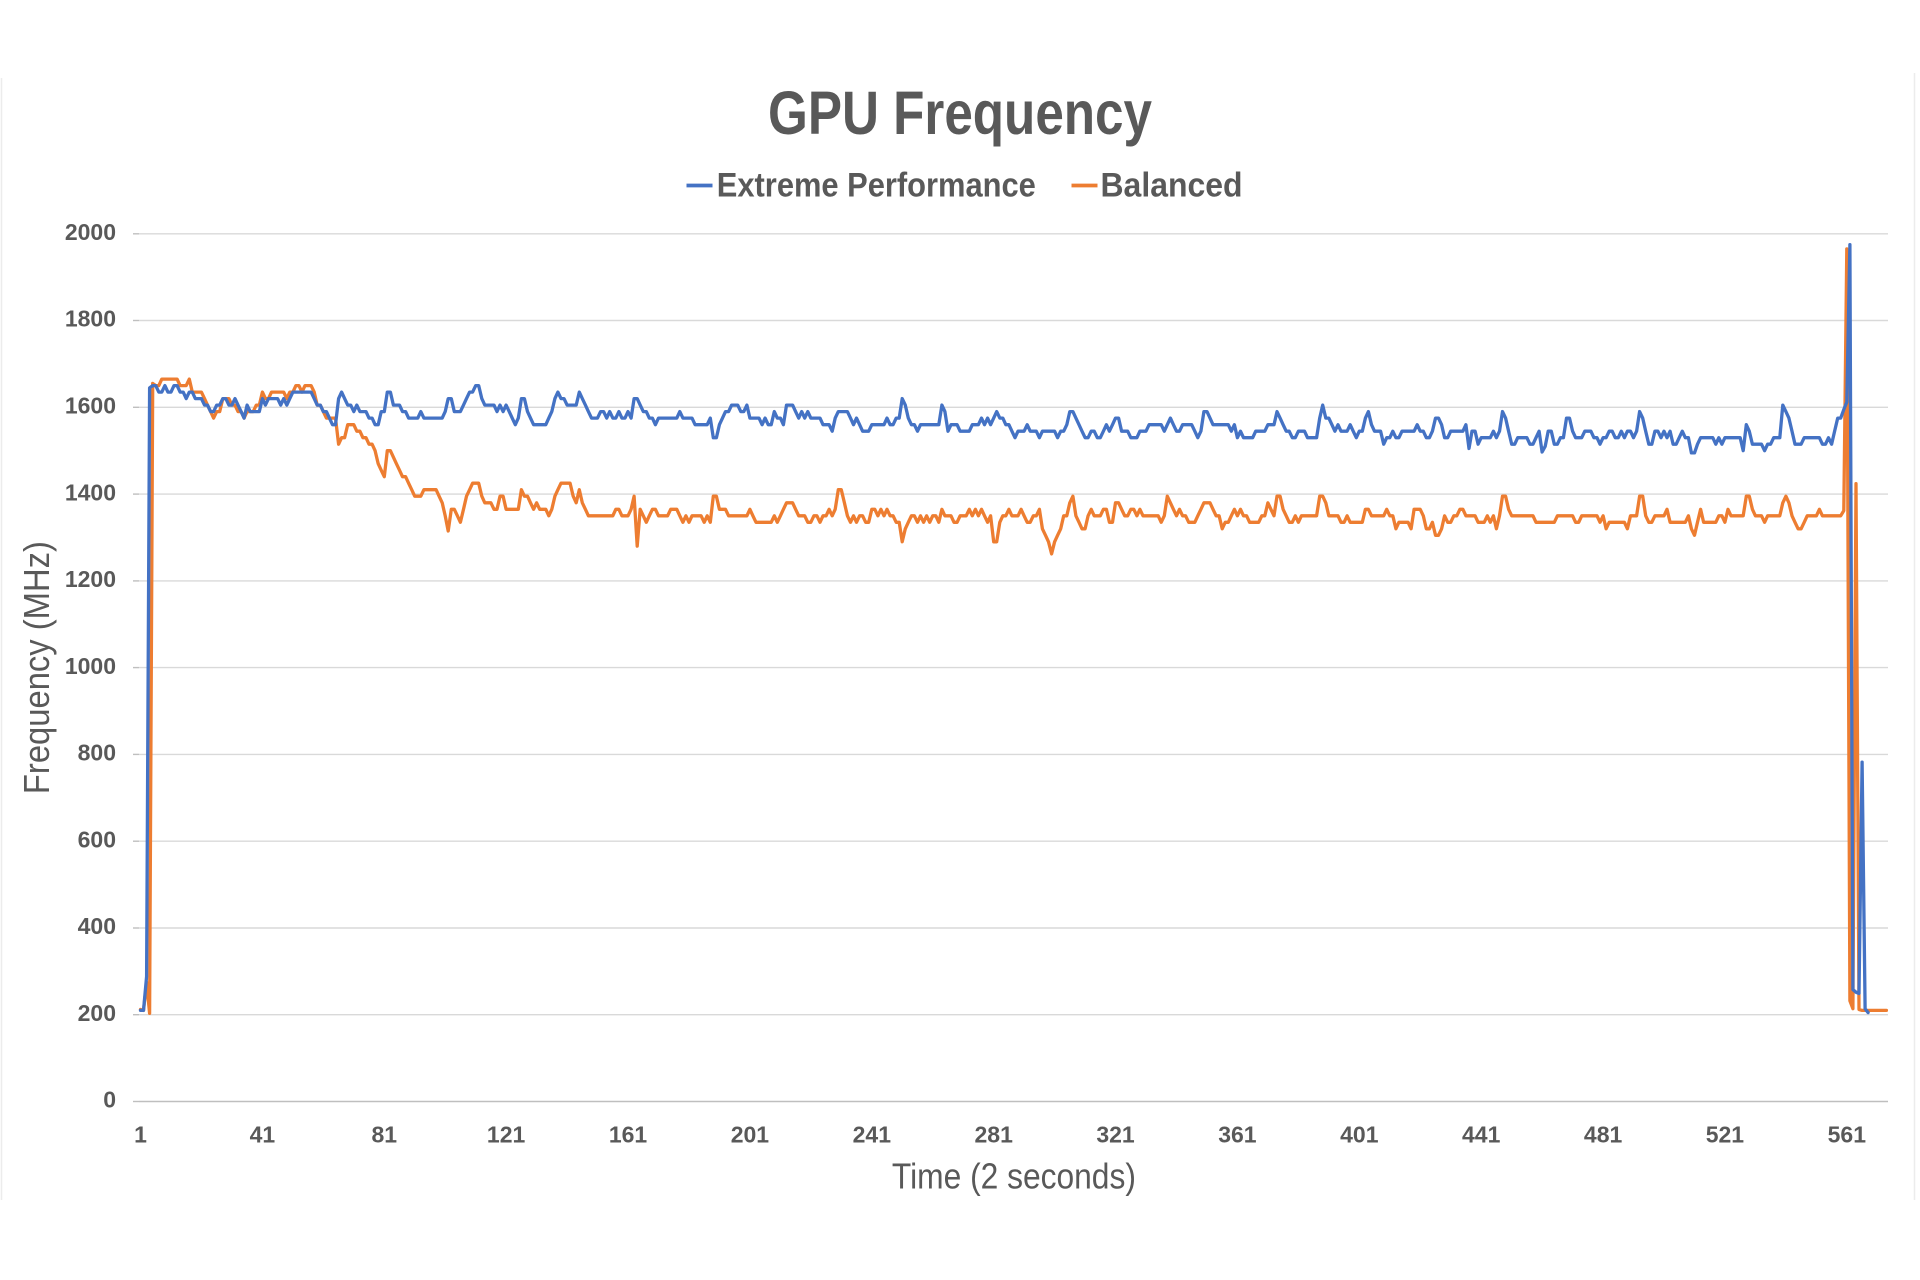 The width and height of the screenshot is (1920, 1280). Describe the element at coordinates (97, 926) in the screenshot. I see `svg-text: 400` at that location.